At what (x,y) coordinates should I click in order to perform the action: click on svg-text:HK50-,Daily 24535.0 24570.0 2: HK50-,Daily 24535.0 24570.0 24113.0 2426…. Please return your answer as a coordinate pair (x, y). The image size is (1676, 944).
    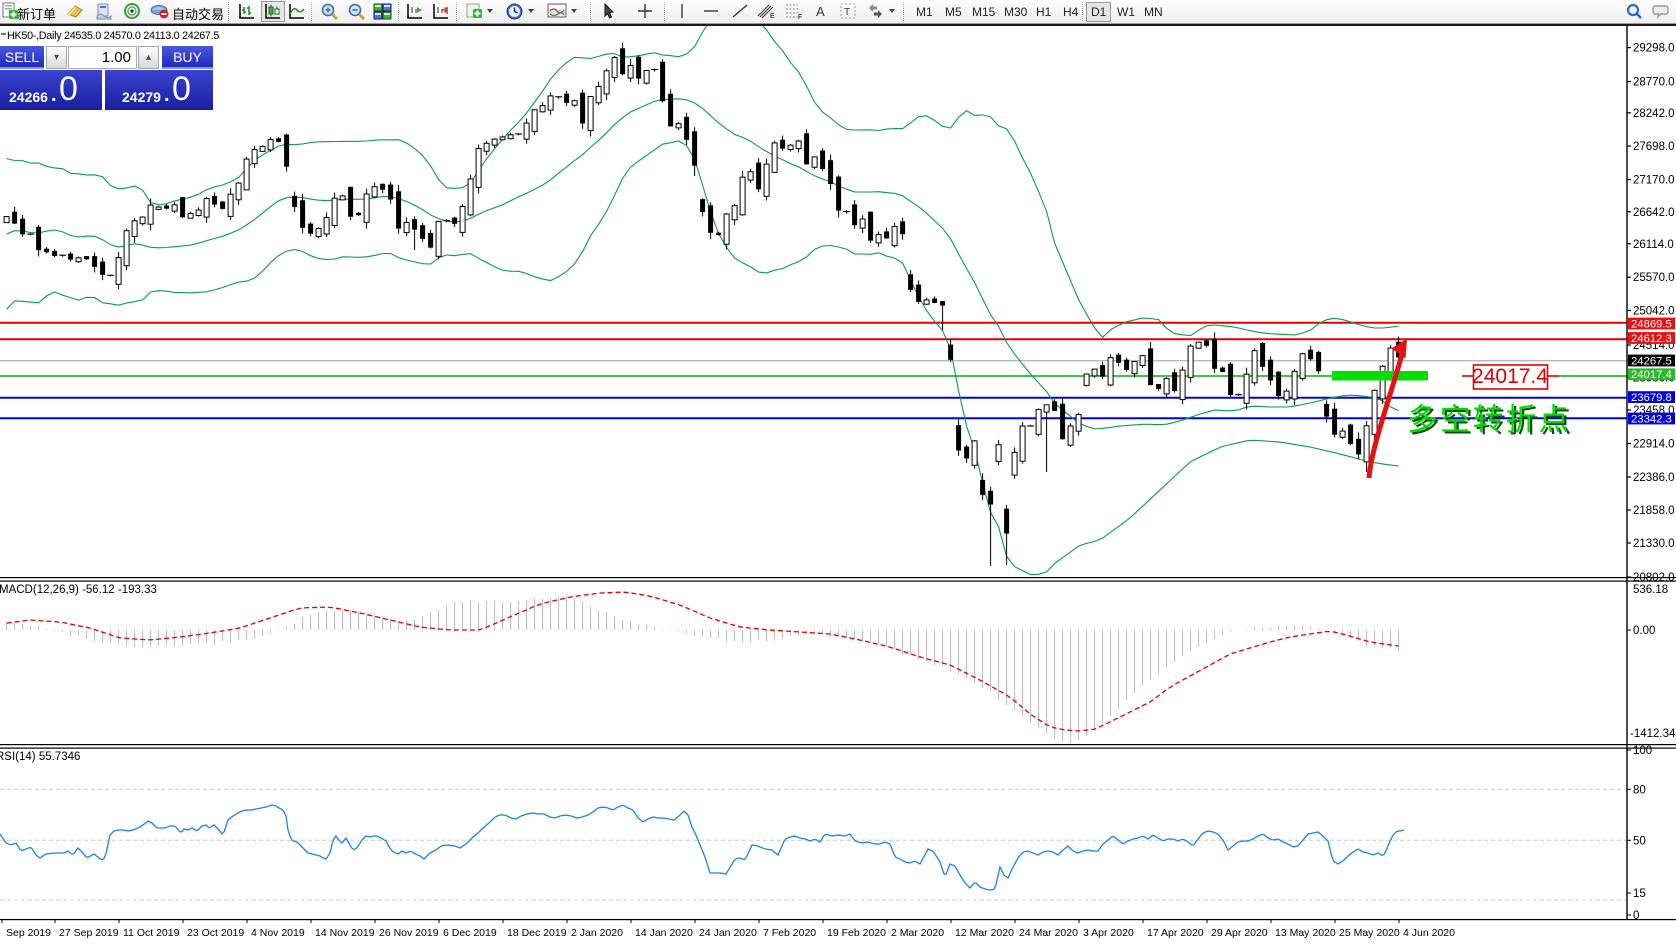
    Looking at the image, I should click on (113, 36).